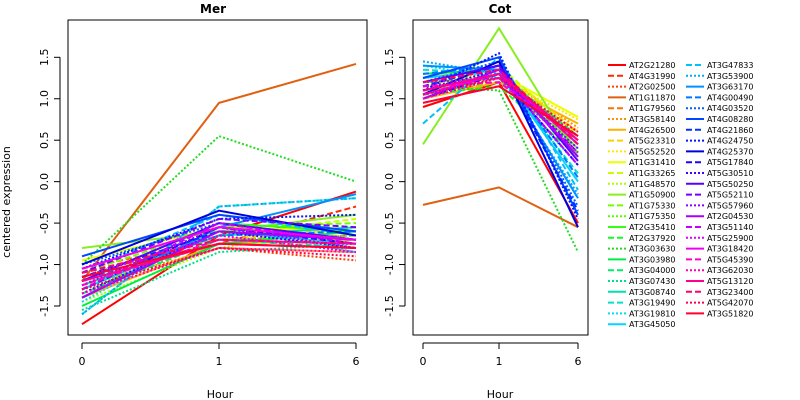  I want to click on series-line-at4g24750, so click(500, 135).